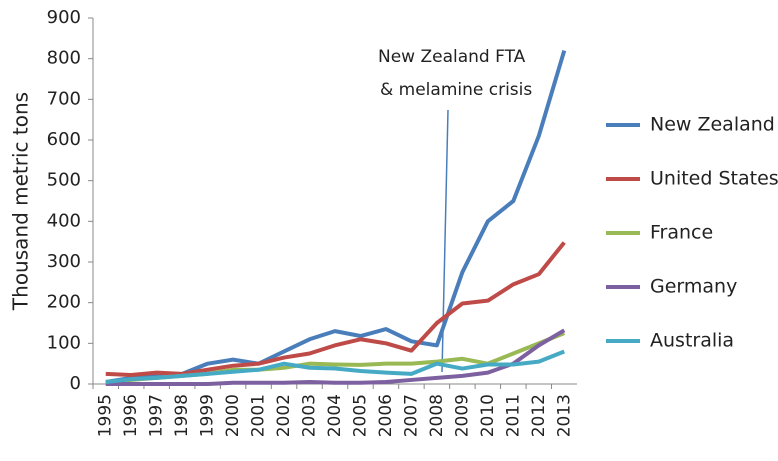 This screenshot has width=778, height=461. What do you see at coordinates (182, 415) in the screenshot?
I see `x-tick-label: 1998` at bounding box center [182, 415].